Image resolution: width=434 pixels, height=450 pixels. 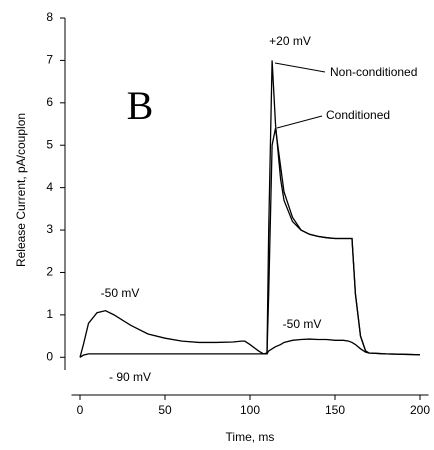 I want to click on y-tick-label: 4, so click(x=49, y=187).